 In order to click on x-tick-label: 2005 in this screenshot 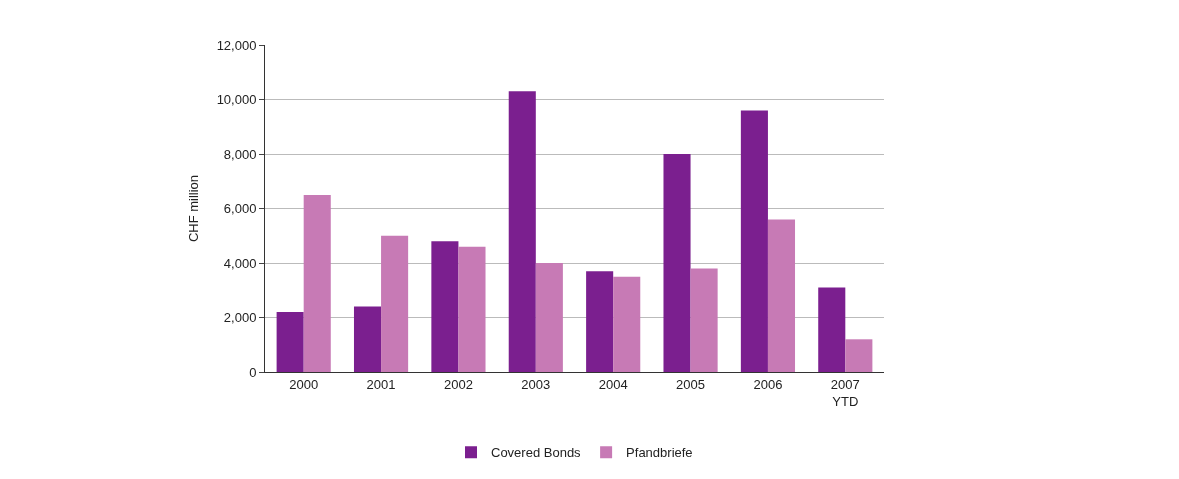, I will do `click(691, 384)`.